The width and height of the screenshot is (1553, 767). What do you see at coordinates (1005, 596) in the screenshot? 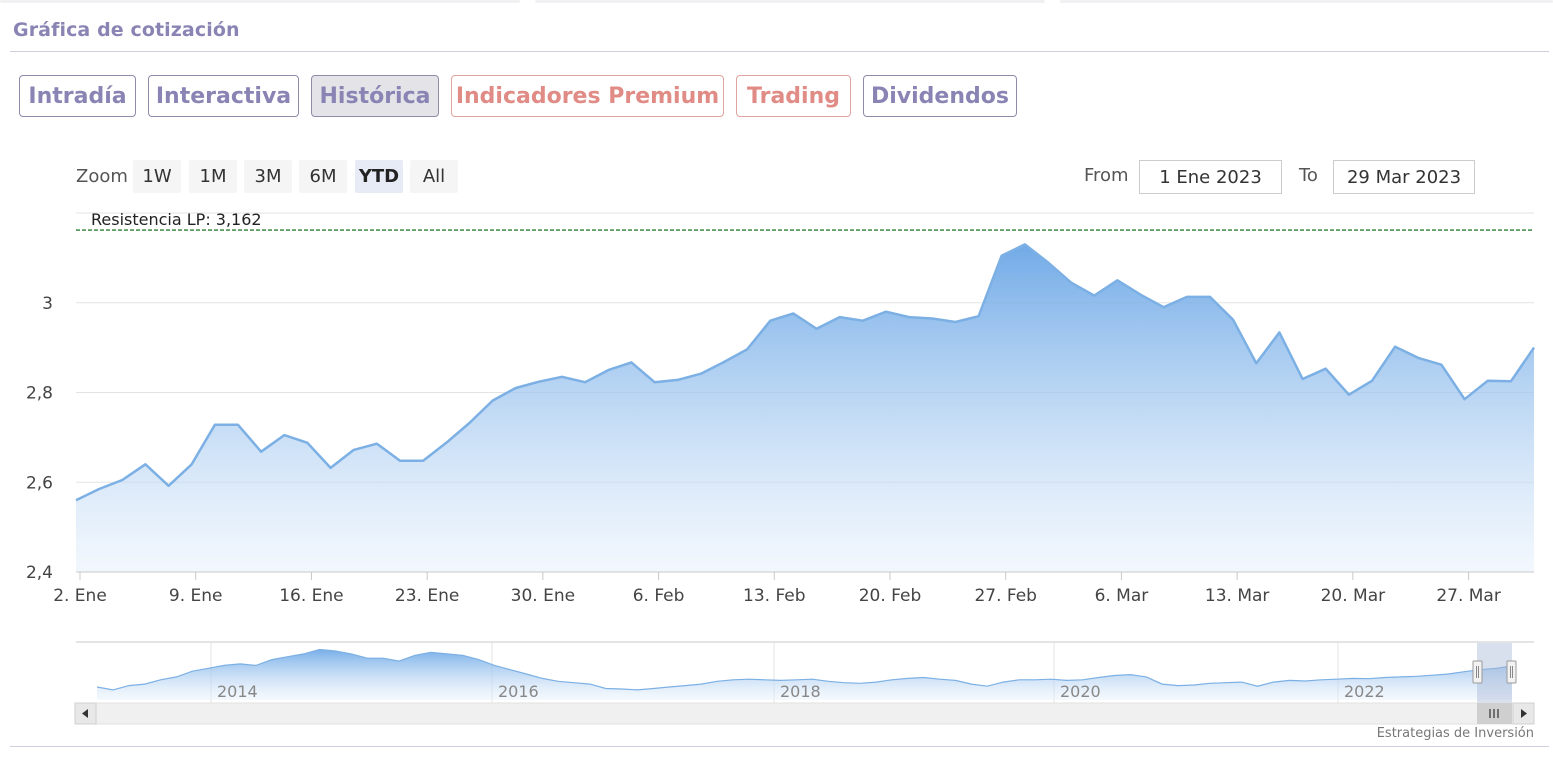
I see `x-tick-label: 27. Feb` at bounding box center [1005, 596].